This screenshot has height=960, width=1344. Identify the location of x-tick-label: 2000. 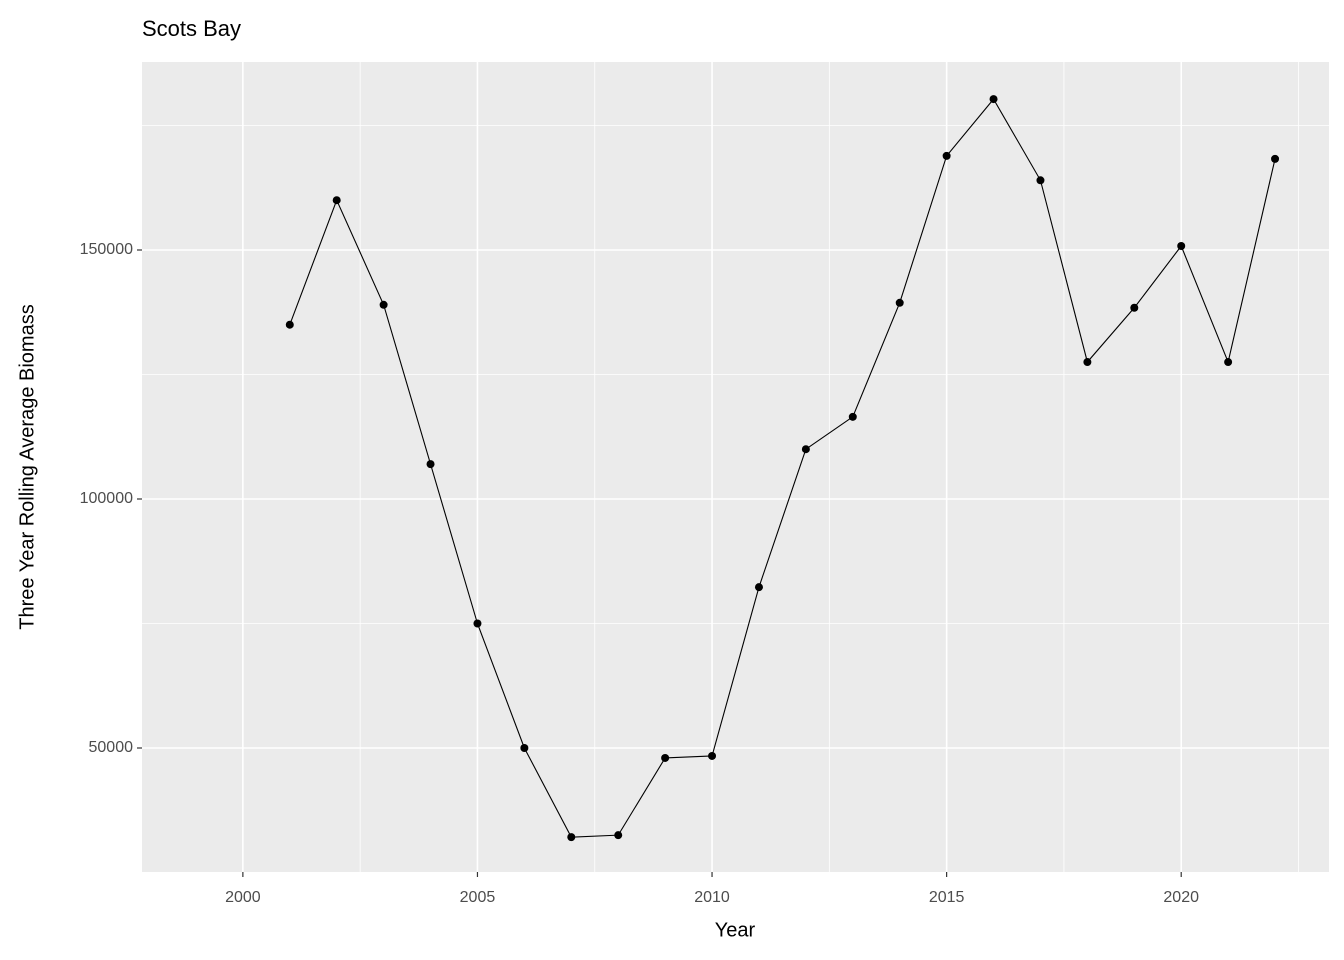
(243, 897).